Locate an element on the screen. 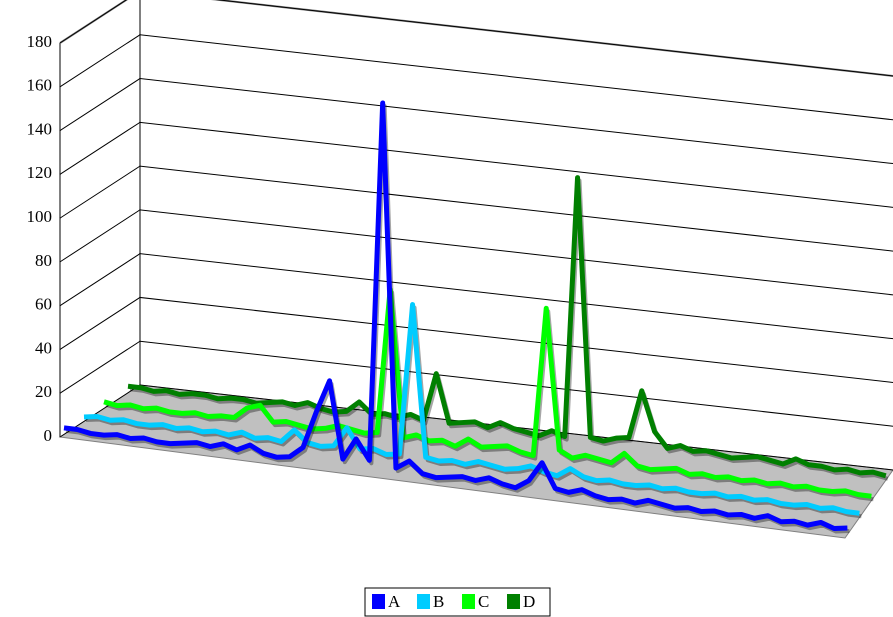 This screenshot has height=617, width=893. y-tick-label: 180 is located at coordinates (40, 41).